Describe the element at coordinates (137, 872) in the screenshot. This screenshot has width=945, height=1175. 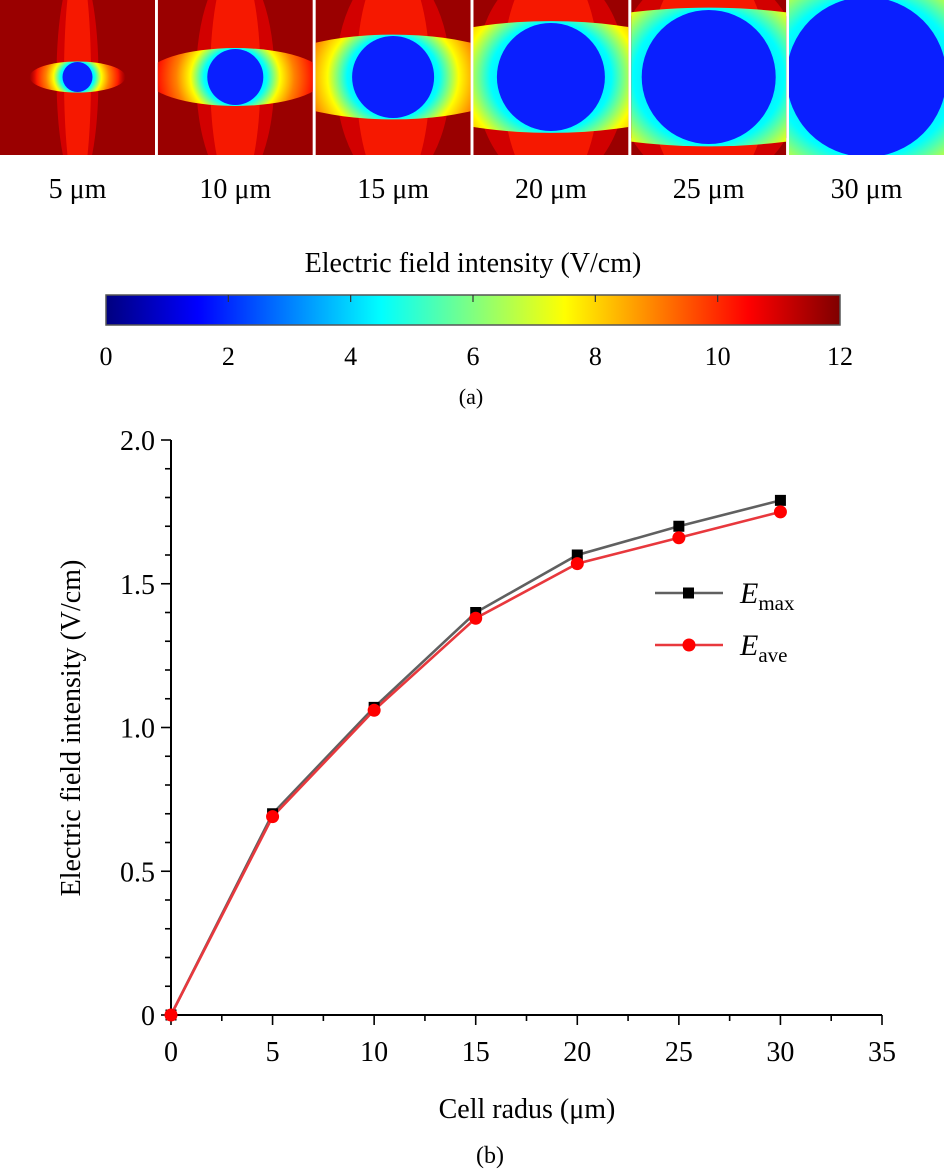
I see `y-tick-label: 0.5` at that location.